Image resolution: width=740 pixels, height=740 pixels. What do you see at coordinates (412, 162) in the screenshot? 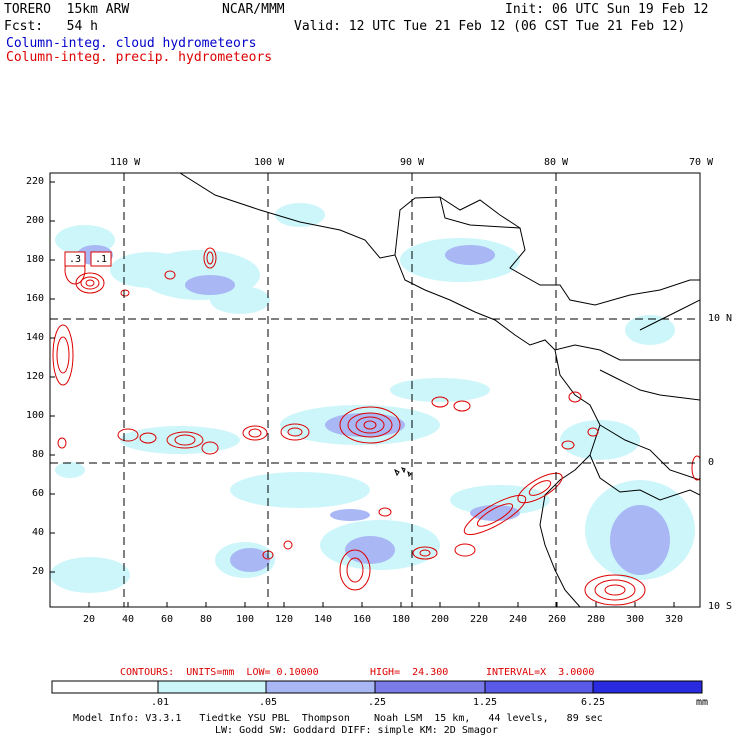
I see `lon-label-90w: 90 W` at bounding box center [412, 162].